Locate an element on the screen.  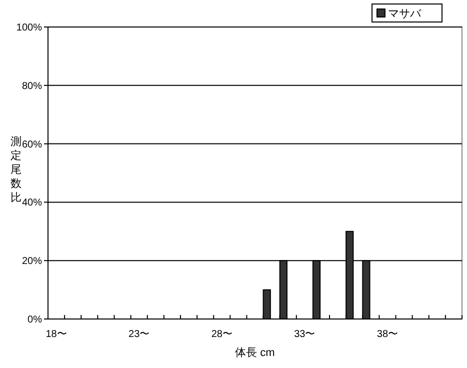
x-tick-label: 28〜 is located at coordinates (221, 334).